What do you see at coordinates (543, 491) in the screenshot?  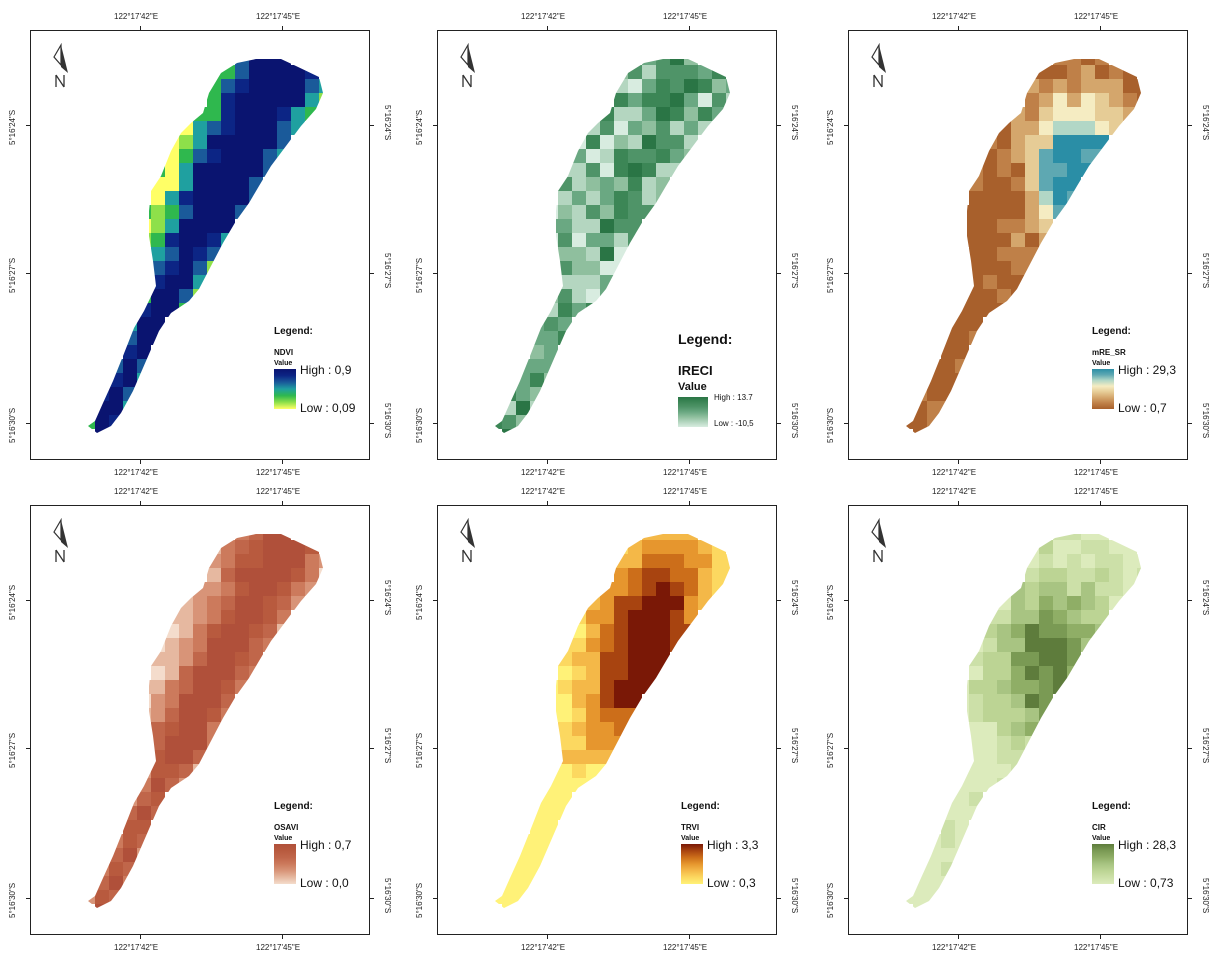 I see `longitude-label-top: 122°17'42"E` at bounding box center [543, 491].